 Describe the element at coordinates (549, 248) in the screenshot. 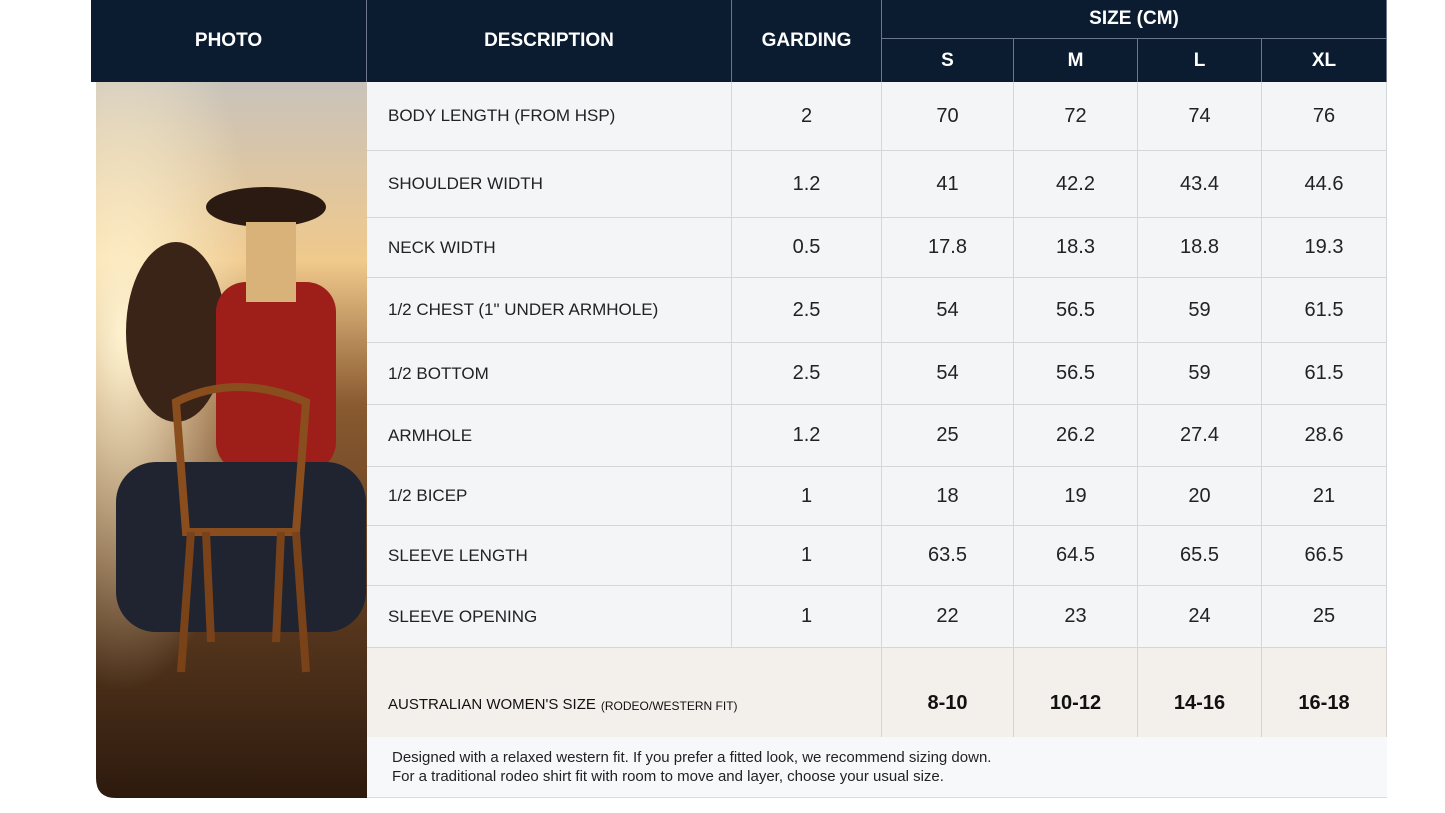

I see `description-cell: NECK WIDTH` at that location.